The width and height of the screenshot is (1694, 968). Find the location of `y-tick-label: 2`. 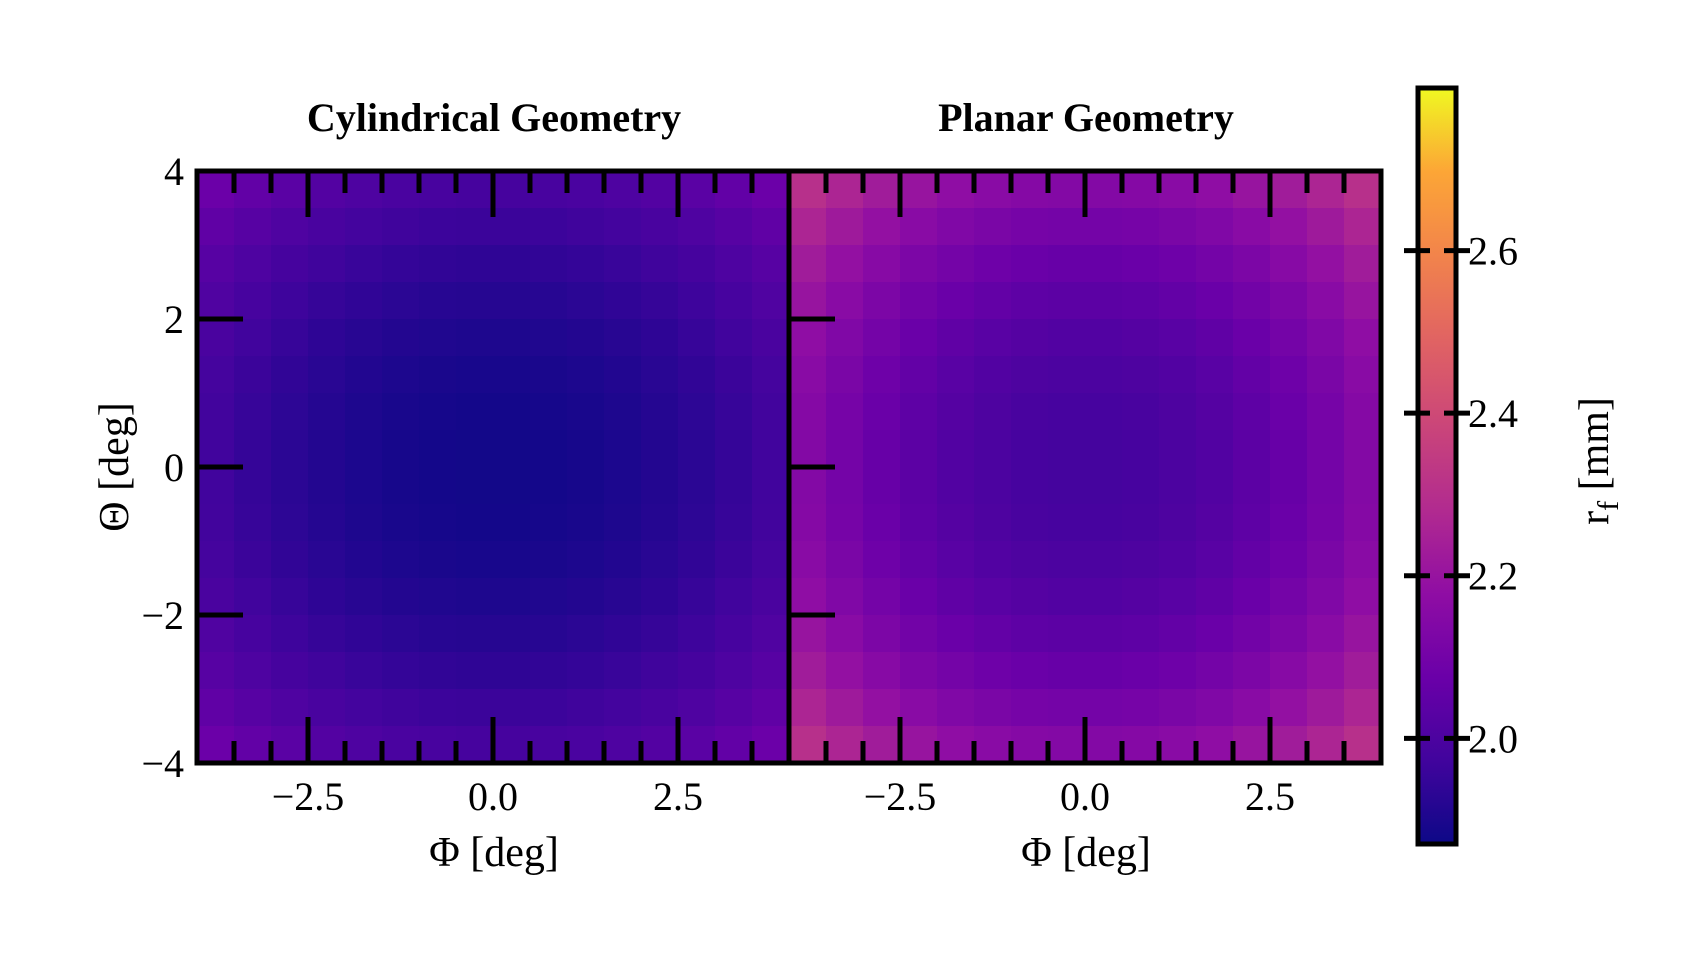

y-tick-label: 2 is located at coordinates (174, 319).